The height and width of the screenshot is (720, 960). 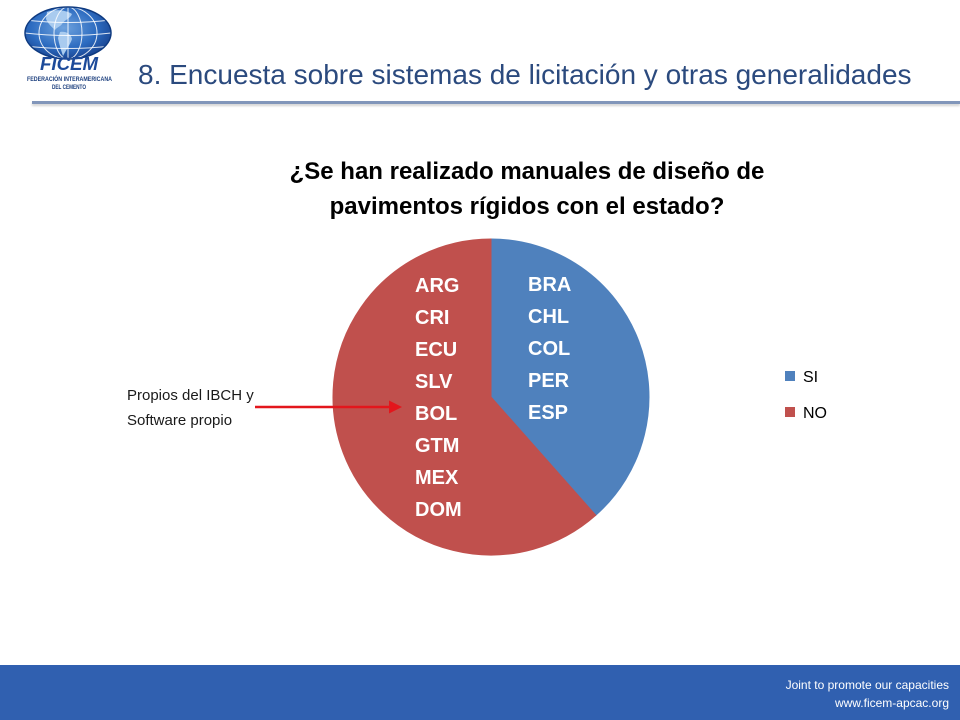 What do you see at coordinates (806, 395) in the screenshot?
I see `legend: SI NO` at bounding box center [806, 395].